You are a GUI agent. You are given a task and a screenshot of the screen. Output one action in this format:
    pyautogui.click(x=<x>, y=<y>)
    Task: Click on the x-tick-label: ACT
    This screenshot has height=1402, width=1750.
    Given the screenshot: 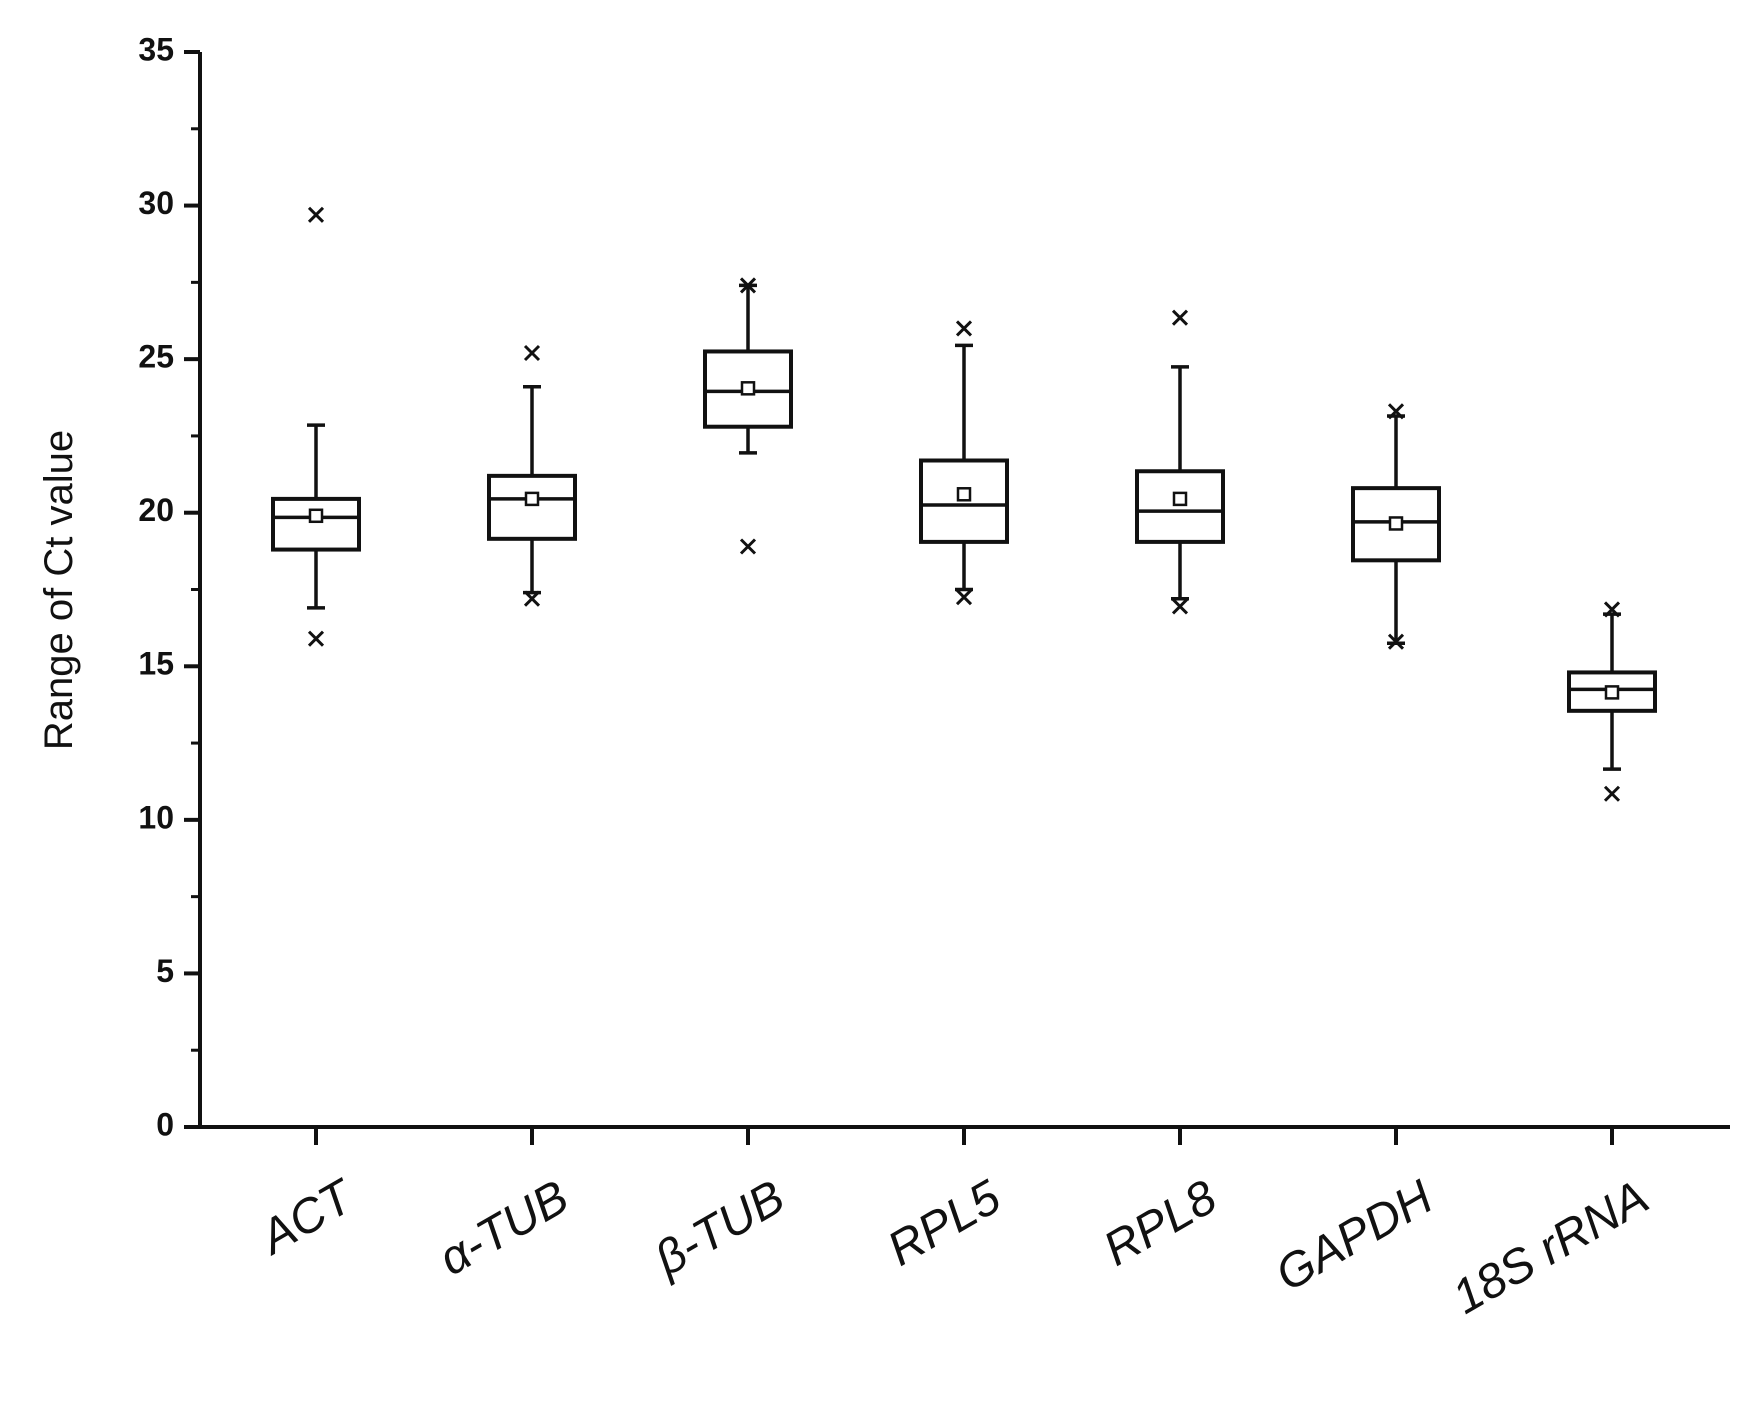 What is the action you would take?
    pyautogui.click(x=306, y=1217)
    